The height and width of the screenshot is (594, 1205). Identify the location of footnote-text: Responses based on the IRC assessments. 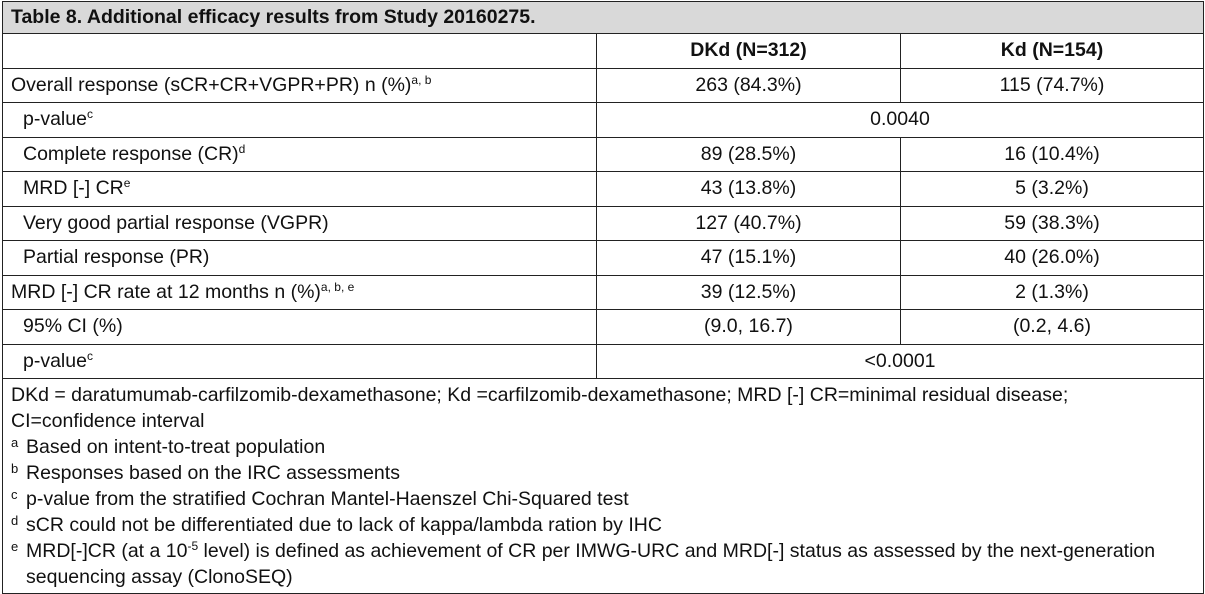
(213, 473).